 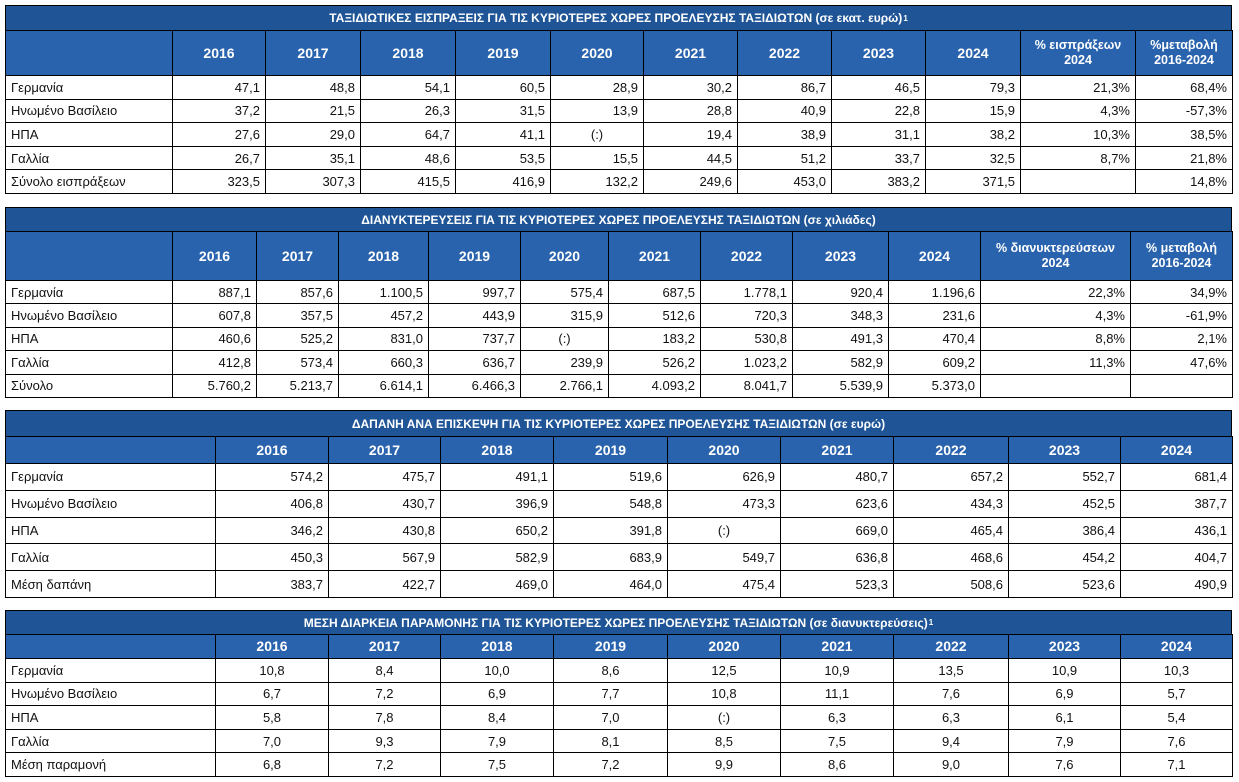 What do you see at coordinates (1064, 741) in the screenshot?
I see `cell: 7,9` at bounding box center [1064, 741].